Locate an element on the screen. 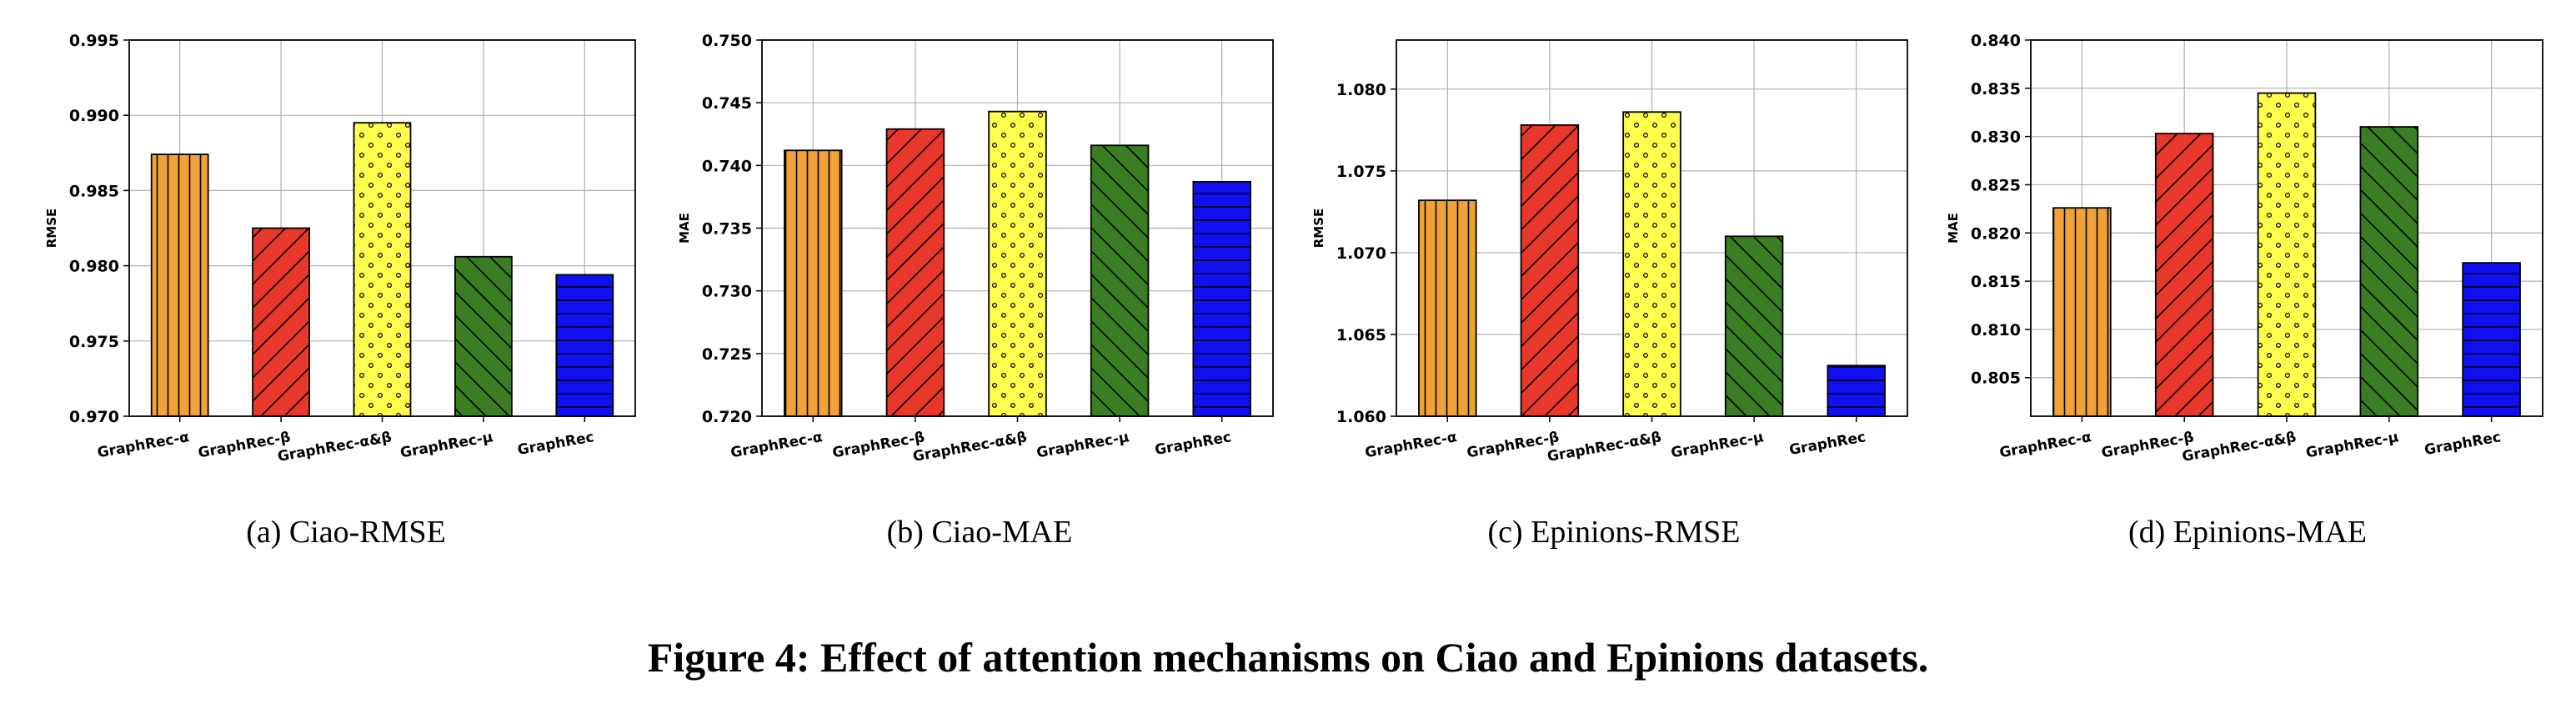 The image size is (2576, 704). y-tick-label: 0.840 is located at coordinates (1996, 41).